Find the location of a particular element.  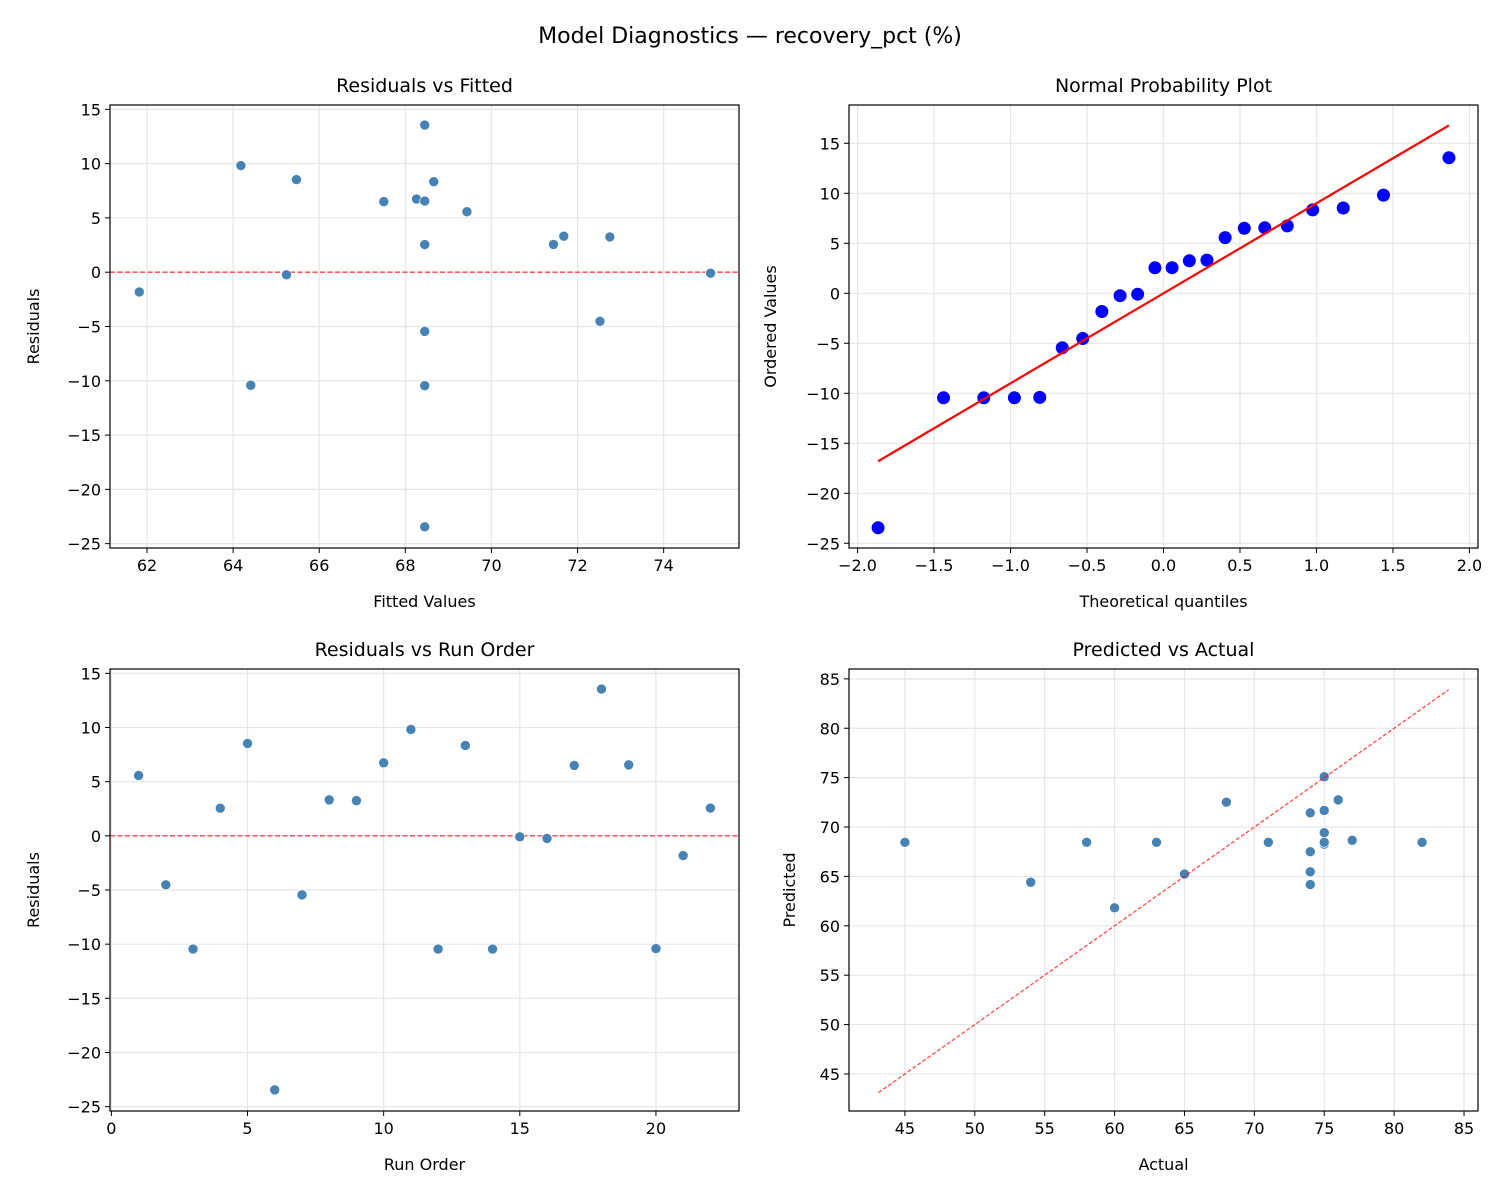

x-tick-label: 50 is located at coordinates (975, 1128).